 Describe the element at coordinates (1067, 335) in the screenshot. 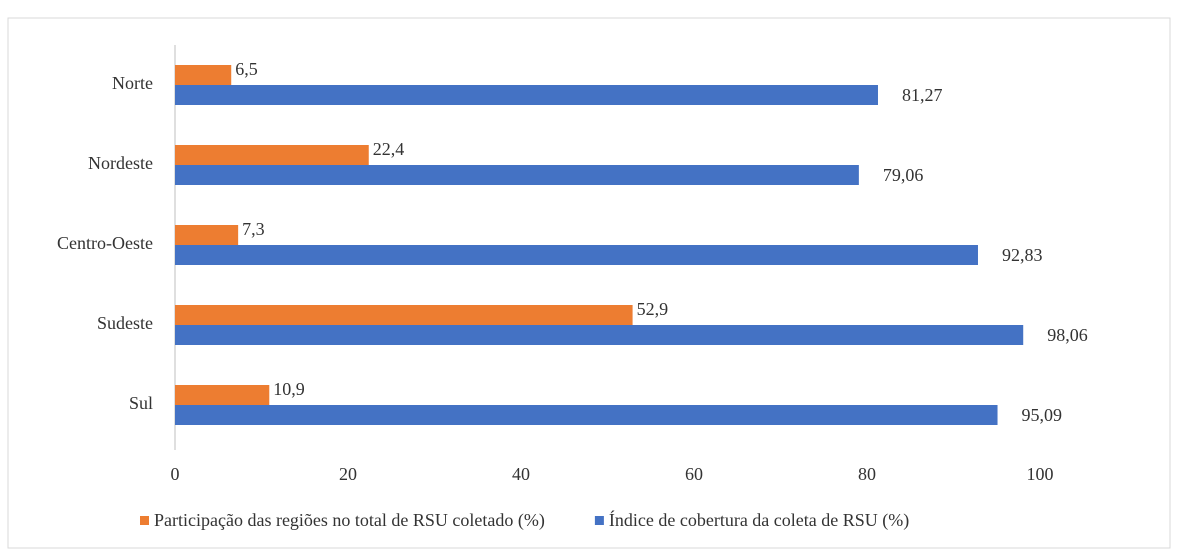

I see `value-label: 98,06` at that location.